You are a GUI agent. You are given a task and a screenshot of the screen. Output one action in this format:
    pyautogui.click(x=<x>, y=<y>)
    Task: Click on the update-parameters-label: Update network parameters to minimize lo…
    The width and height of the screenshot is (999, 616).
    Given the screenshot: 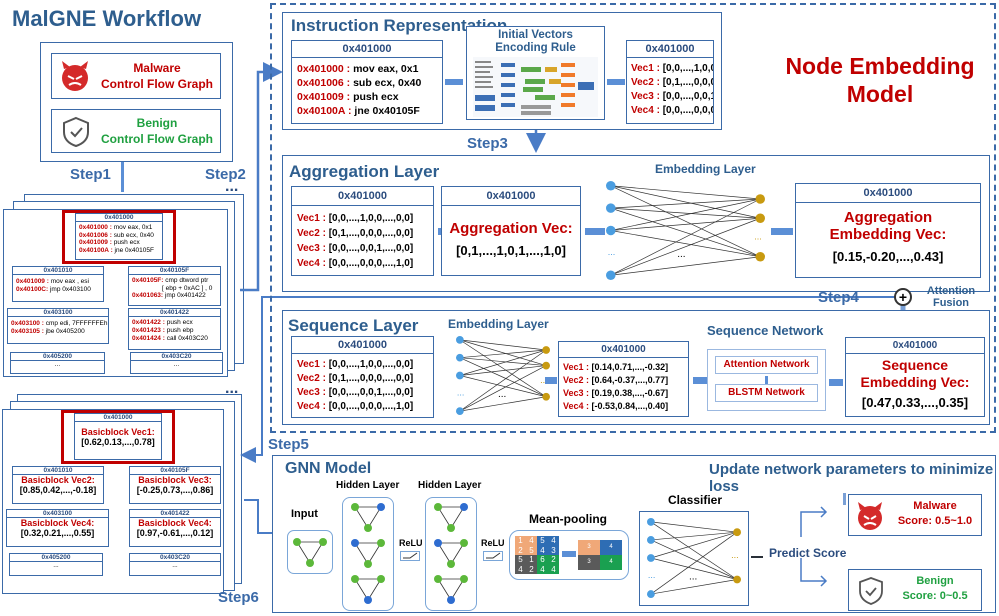 What is the action you would take?
    pyautogui.click(x=851, y=478)
    